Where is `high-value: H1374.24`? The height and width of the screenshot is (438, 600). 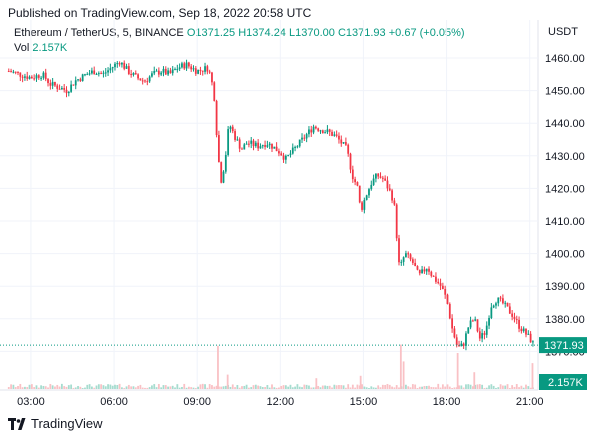 high-value: H1374.24 is located at coordinates (262, 33).